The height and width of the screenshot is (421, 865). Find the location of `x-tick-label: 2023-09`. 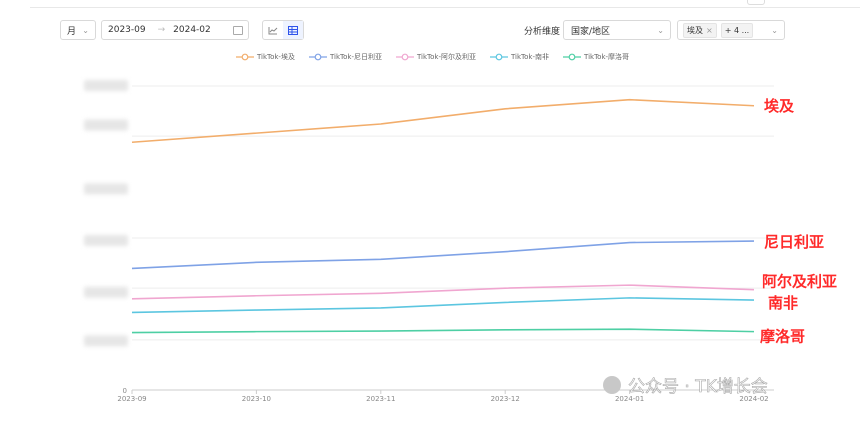

x-tick-label: 2023-09 is located at coordinates (131, 399).